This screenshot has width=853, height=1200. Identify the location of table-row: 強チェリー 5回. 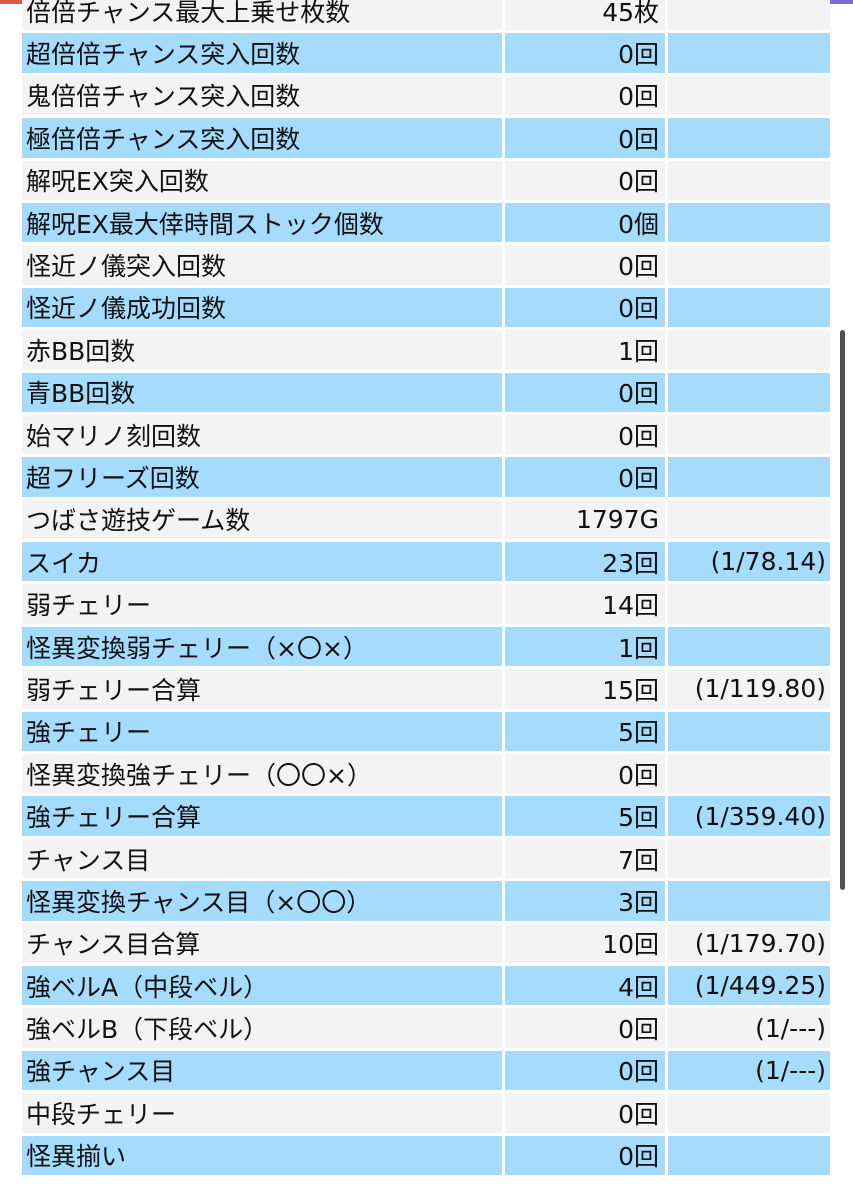
(426, 731).